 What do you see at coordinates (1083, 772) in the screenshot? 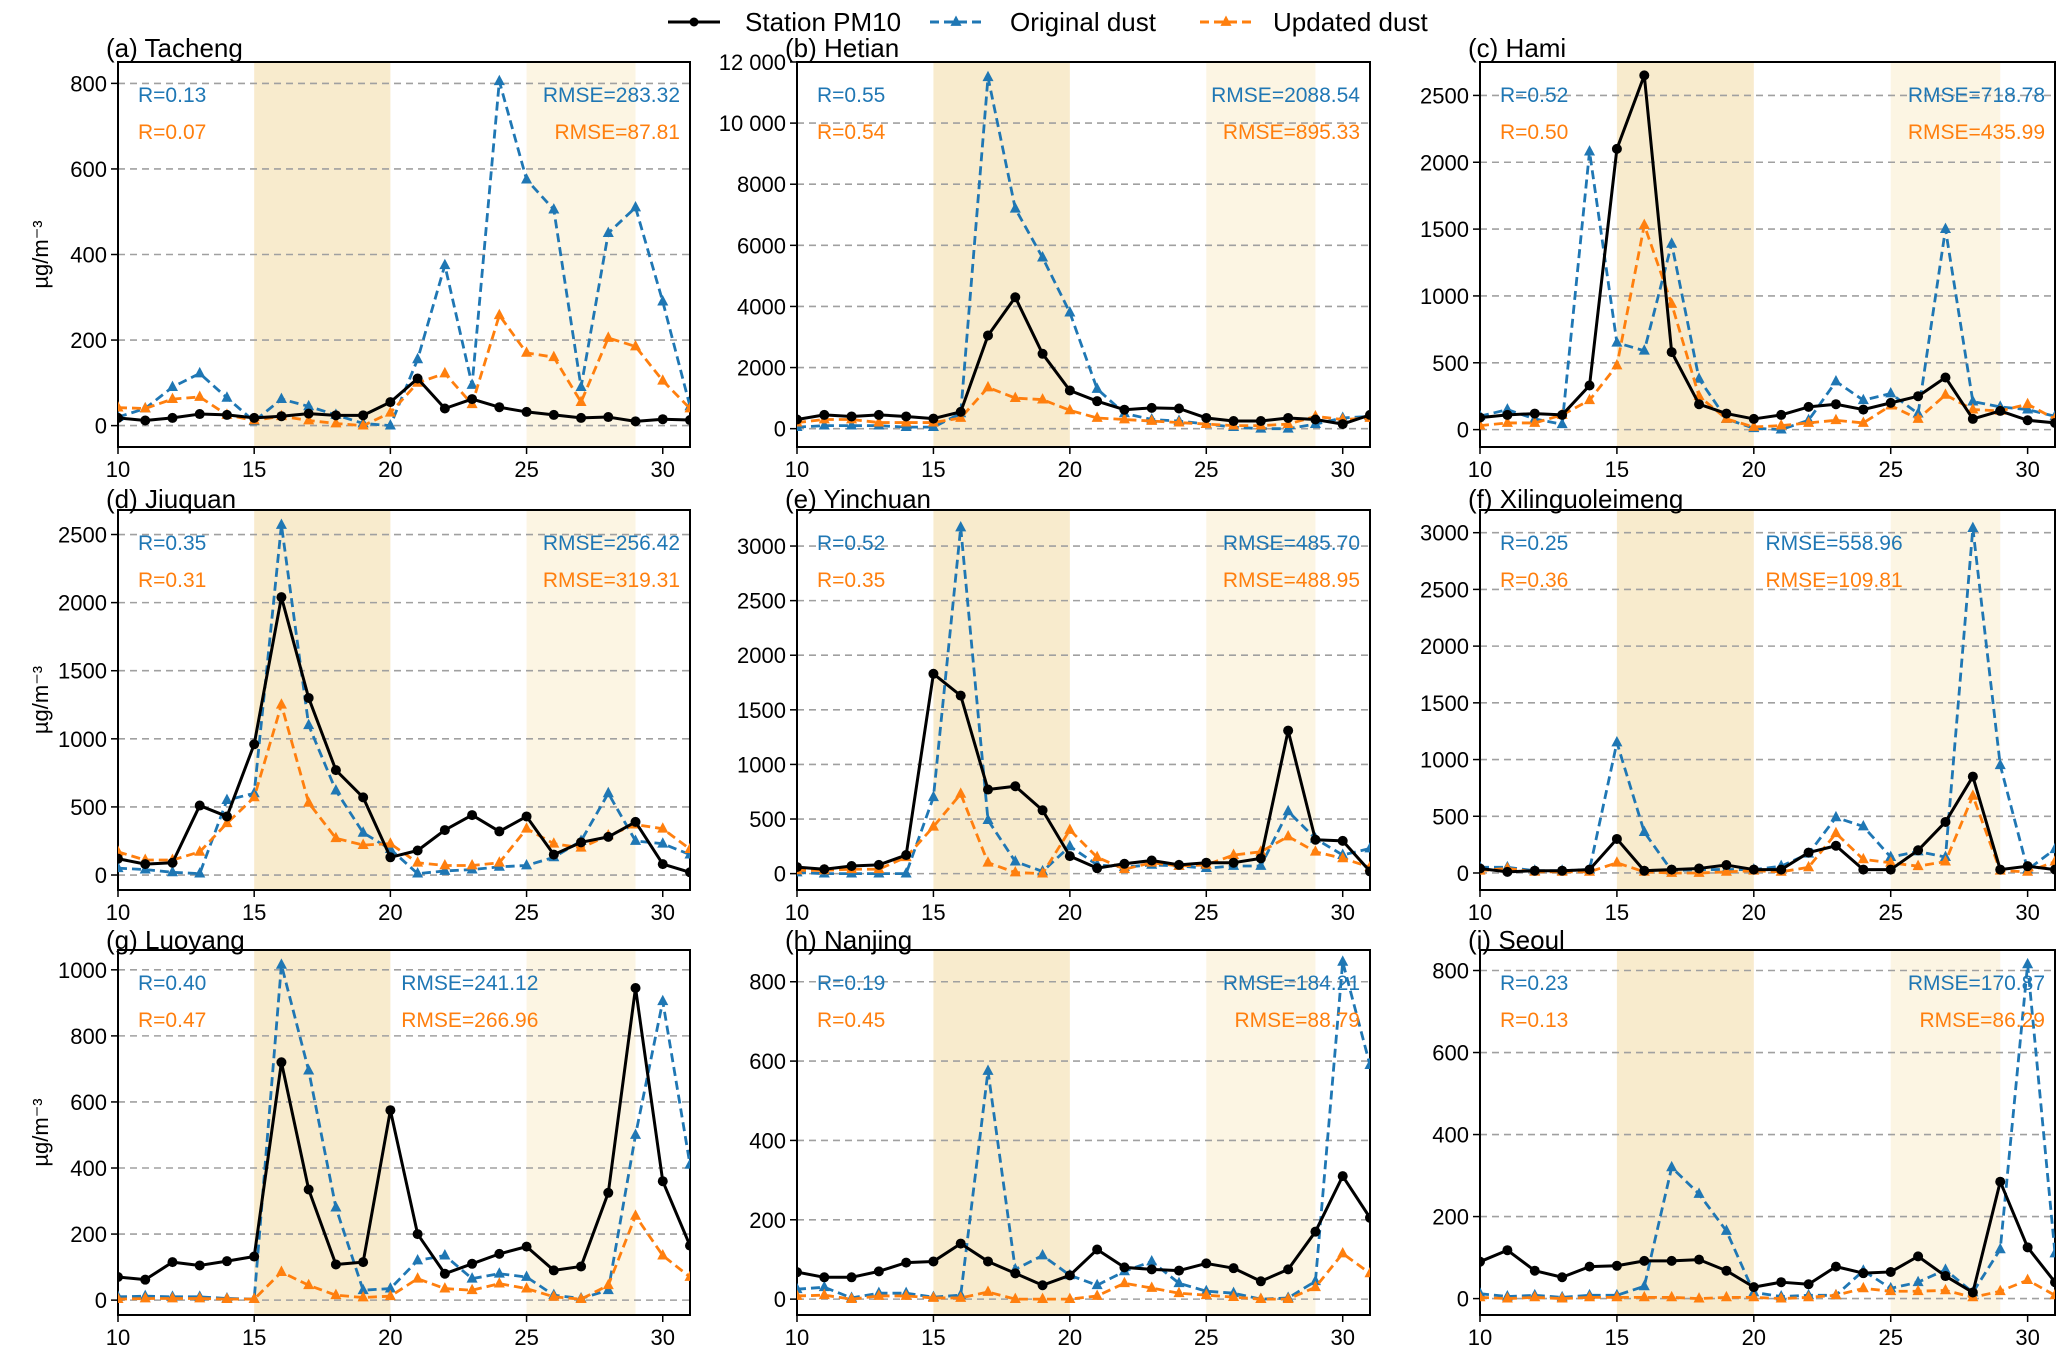
I see `series-station-pm10` at bounding box center [1083, 772].